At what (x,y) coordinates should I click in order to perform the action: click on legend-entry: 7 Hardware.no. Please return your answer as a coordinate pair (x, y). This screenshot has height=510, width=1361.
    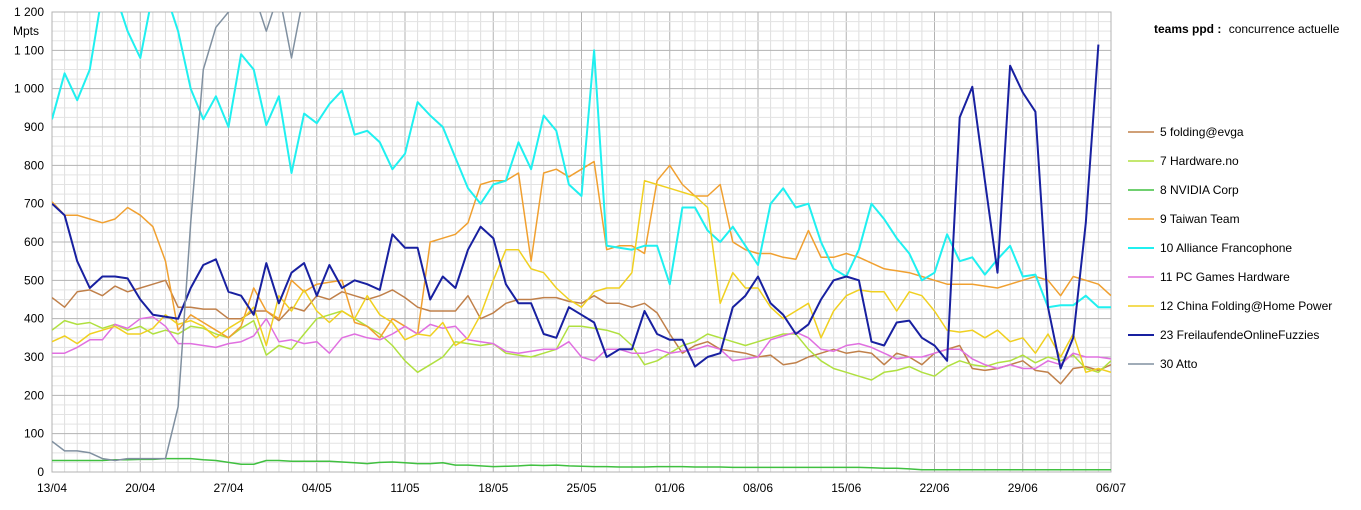
    Looking at the image, I should click on (1199, 161).